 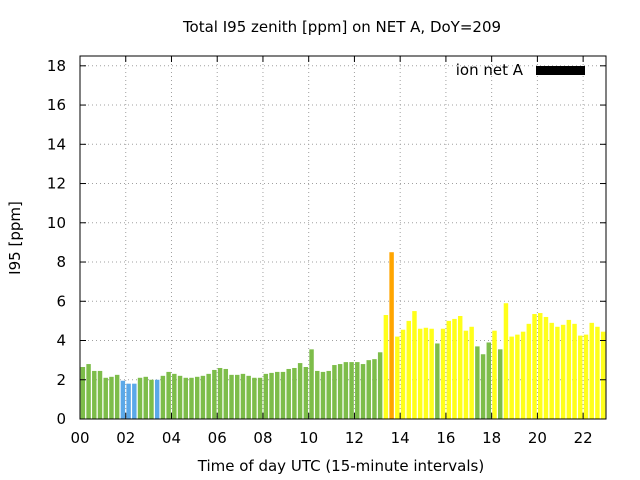 What do you see at coordinates (56, 144) in the screenshot?
I see `y-tick-label: 14` at bounding box center [56, 144].